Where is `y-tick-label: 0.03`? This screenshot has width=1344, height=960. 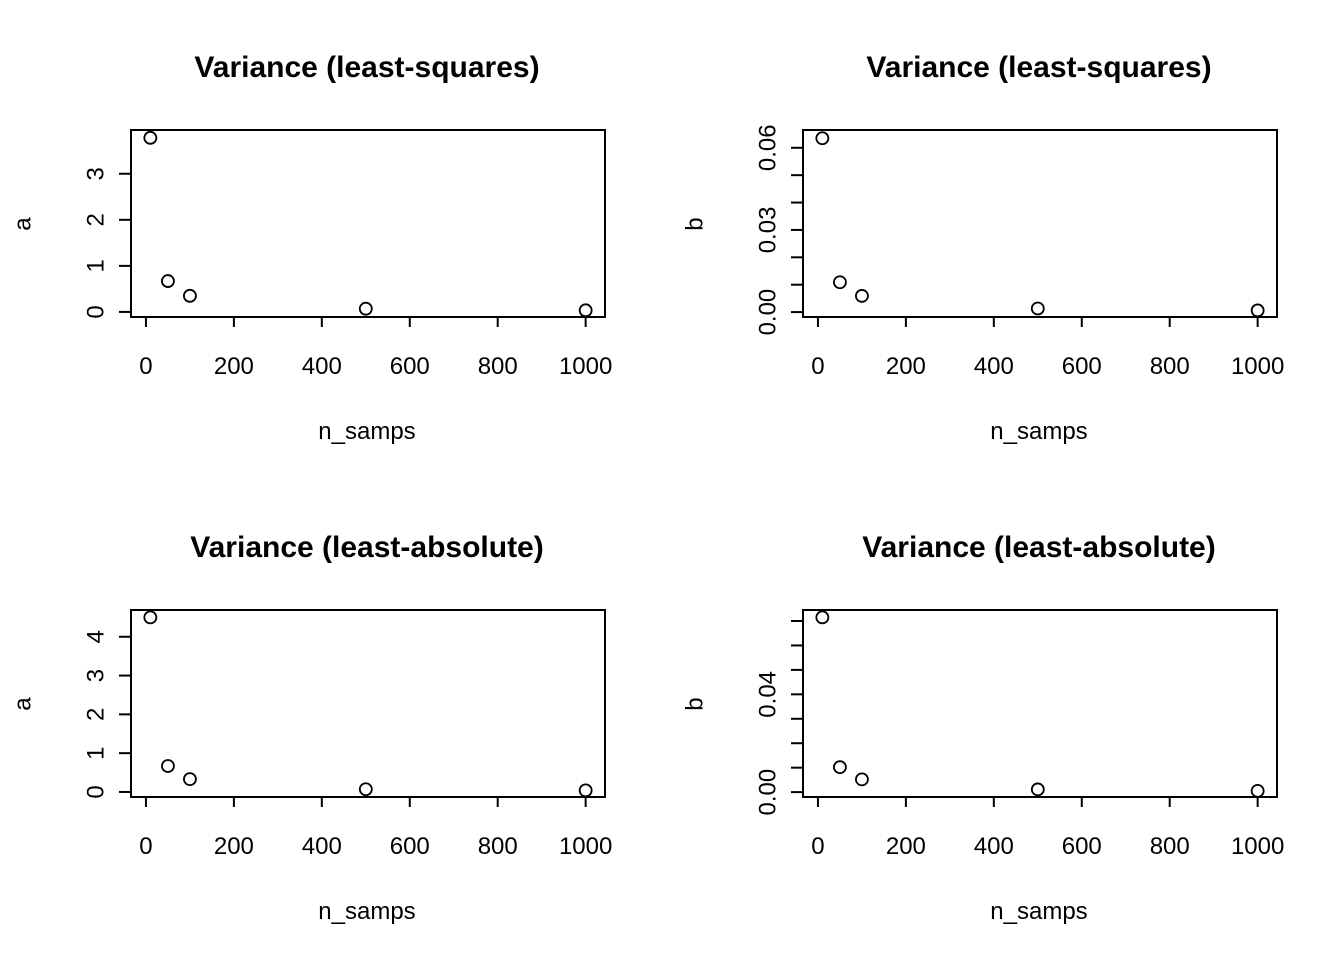
y-tick-label: 0.03 is located at coordinates (767, 230).